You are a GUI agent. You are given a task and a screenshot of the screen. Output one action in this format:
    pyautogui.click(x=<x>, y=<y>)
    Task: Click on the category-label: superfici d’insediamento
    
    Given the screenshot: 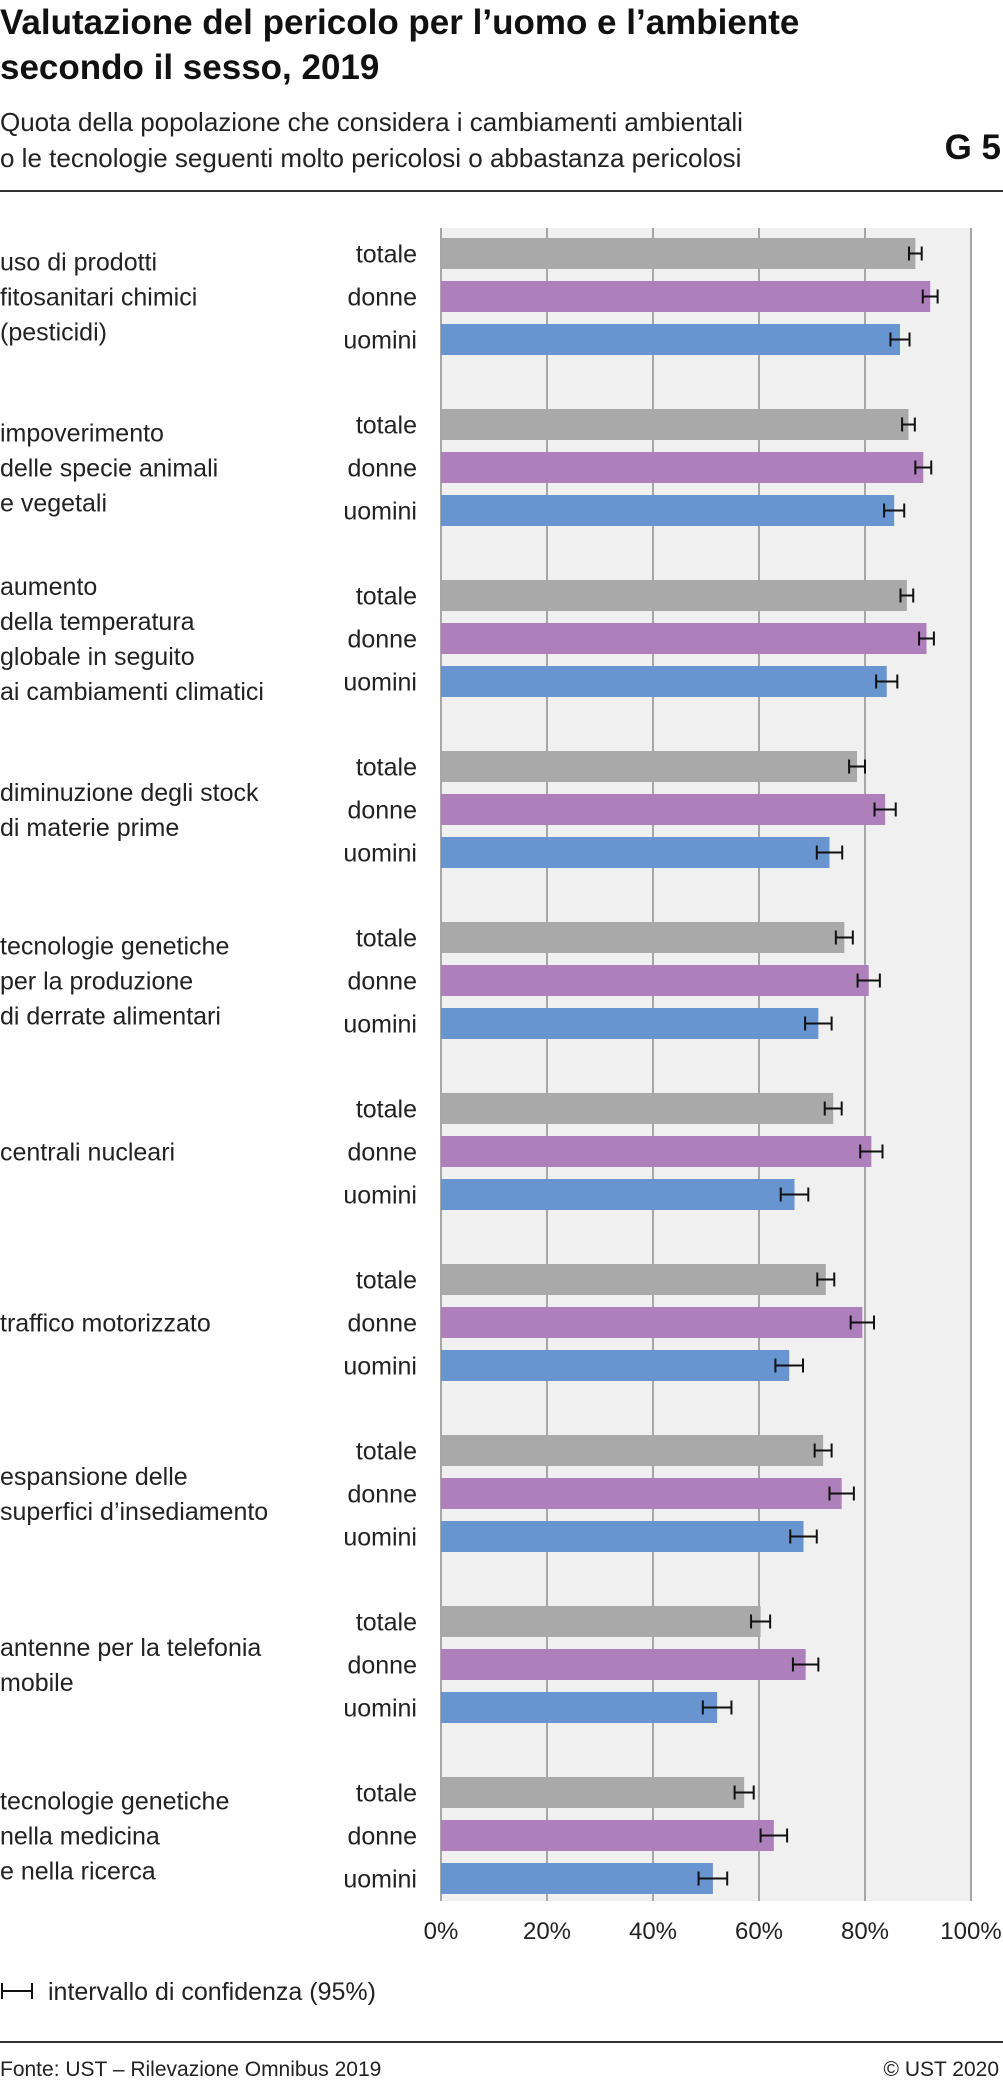 What is the action you would take?
    pyautogui.click(x=134, y=1512)
    